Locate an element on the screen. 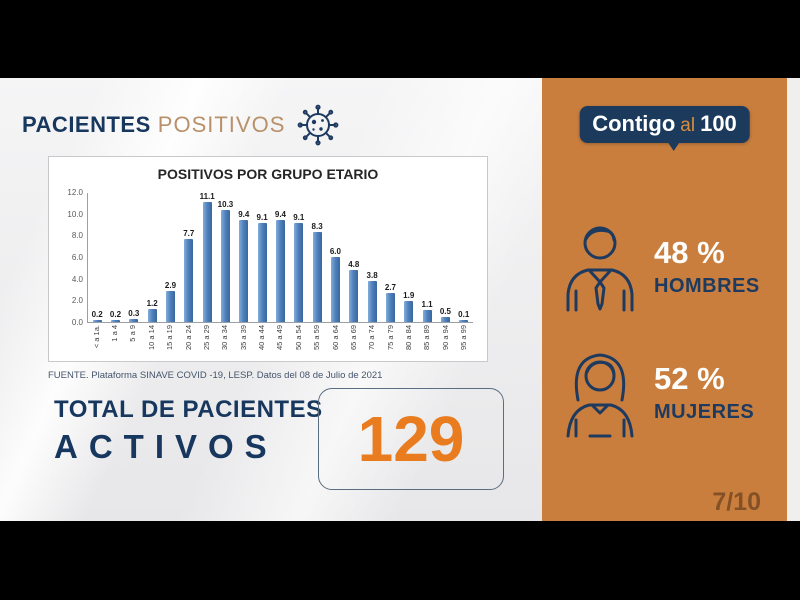 The image size is (800, 600). total-value: 129 is located at coordinates (411, 439).